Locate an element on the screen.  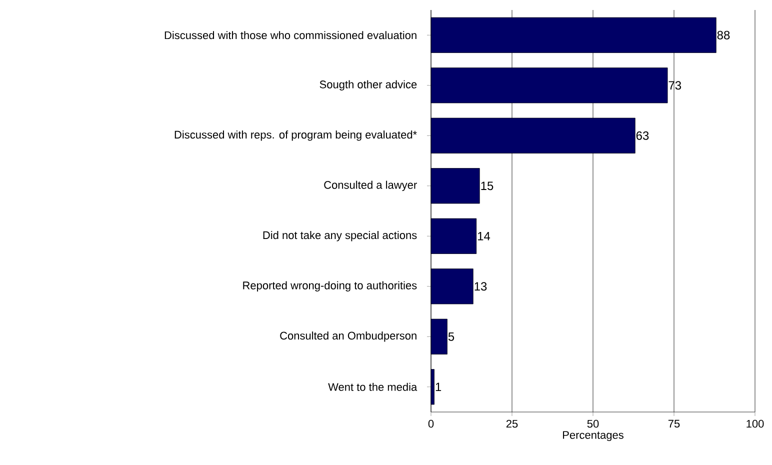
y-tick-label: Did not take any special actions is located at coordinates (340, 236).